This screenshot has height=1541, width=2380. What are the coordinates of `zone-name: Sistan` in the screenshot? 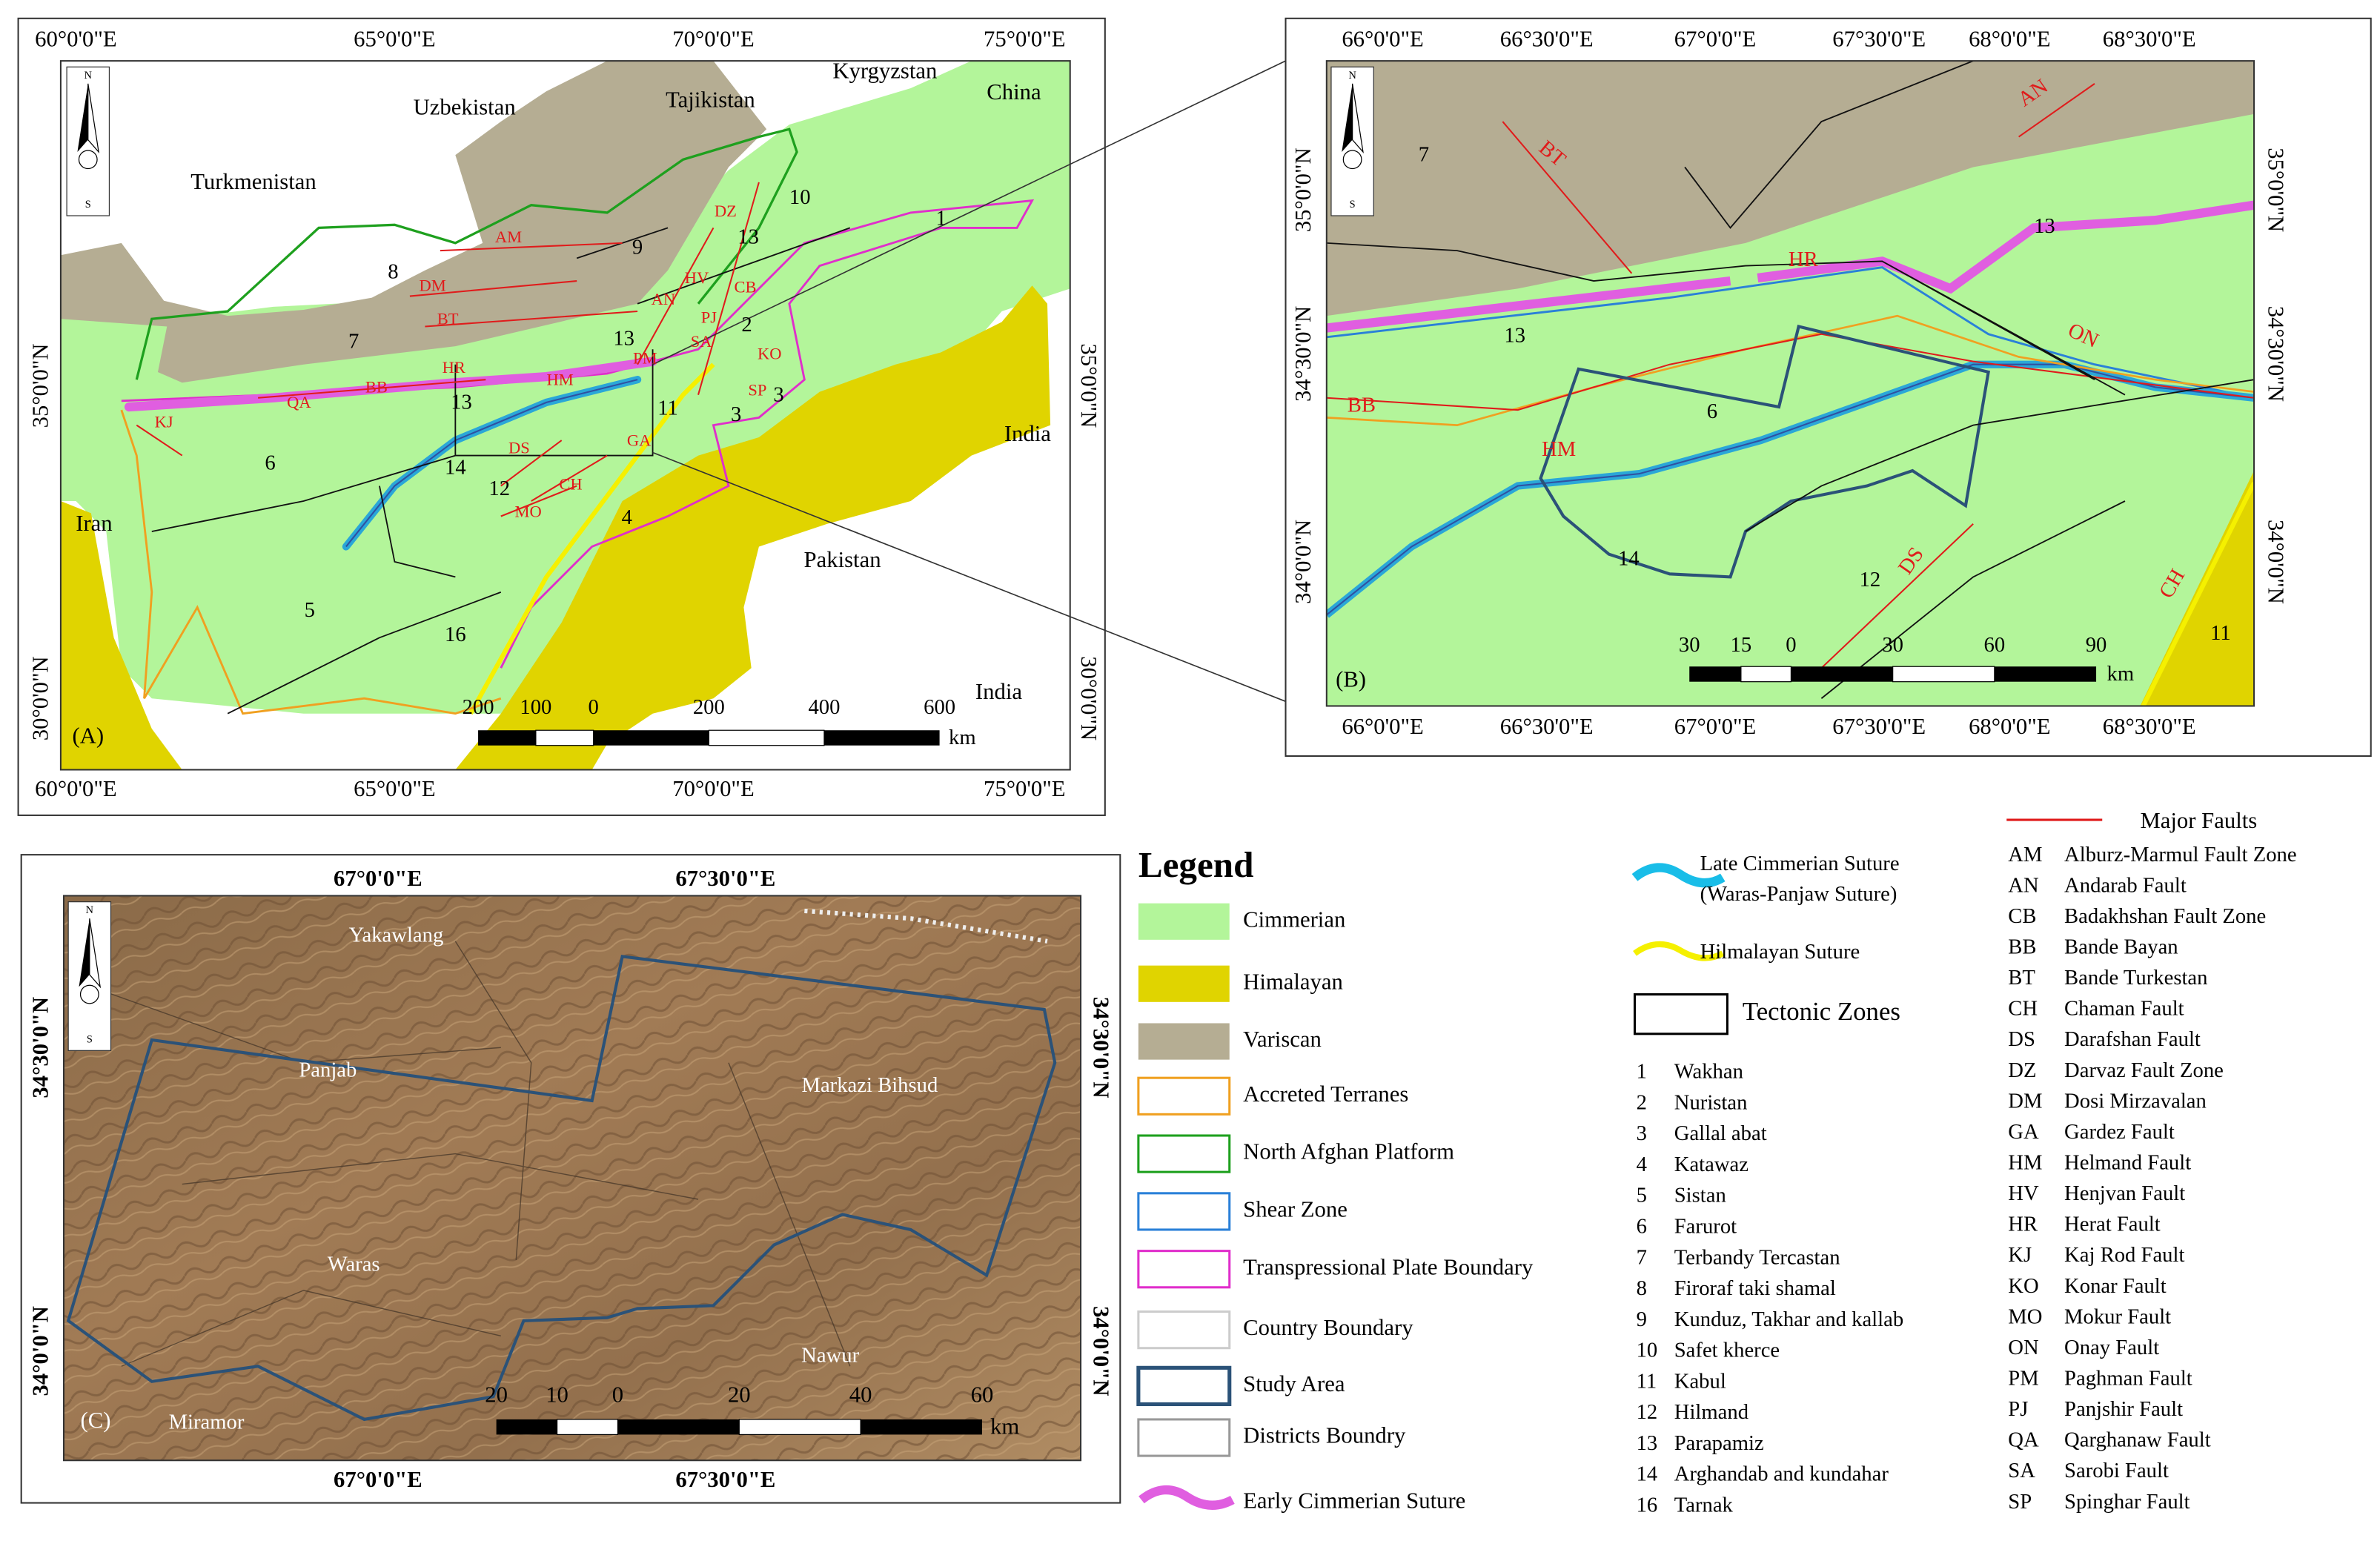 It's located at (1700, 1195).